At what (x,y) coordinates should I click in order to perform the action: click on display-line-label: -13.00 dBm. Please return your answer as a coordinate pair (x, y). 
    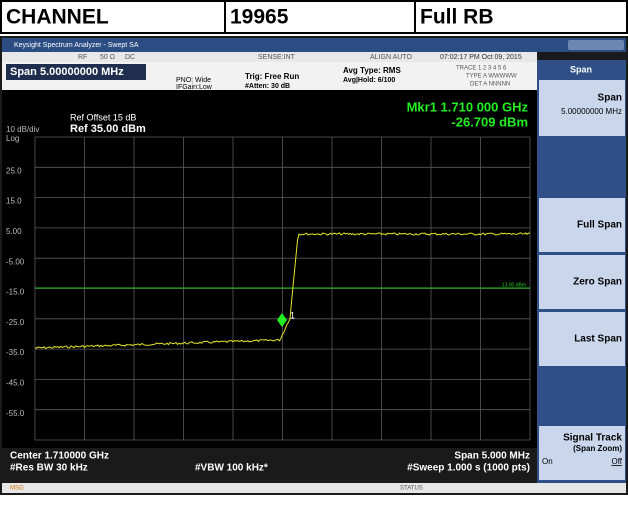
    Looking at the image, I should click on (513, 285).